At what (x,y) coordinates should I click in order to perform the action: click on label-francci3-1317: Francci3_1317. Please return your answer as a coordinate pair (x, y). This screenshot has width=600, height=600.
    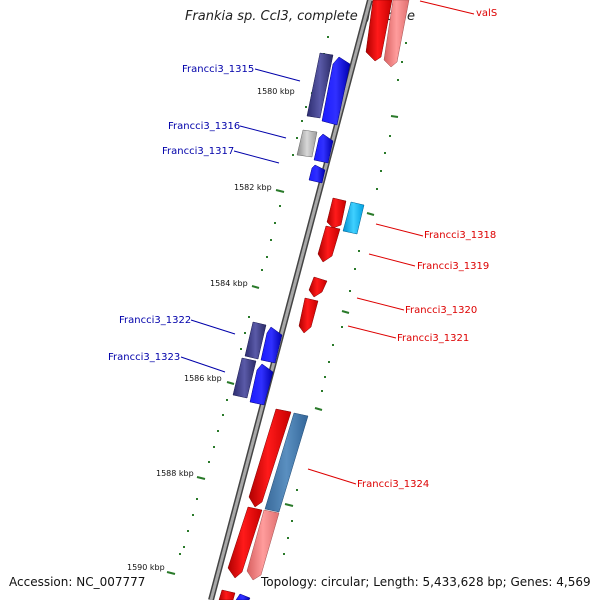
    Looking at the image, I should click on (198, 151).